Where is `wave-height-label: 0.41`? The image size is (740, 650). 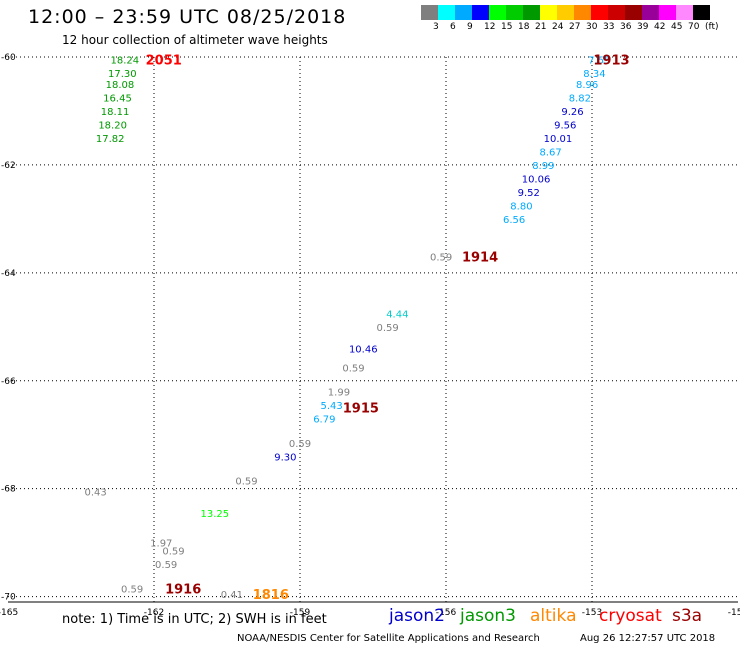 wave-height-label: 0.41 is located at coordinates (232, 595).